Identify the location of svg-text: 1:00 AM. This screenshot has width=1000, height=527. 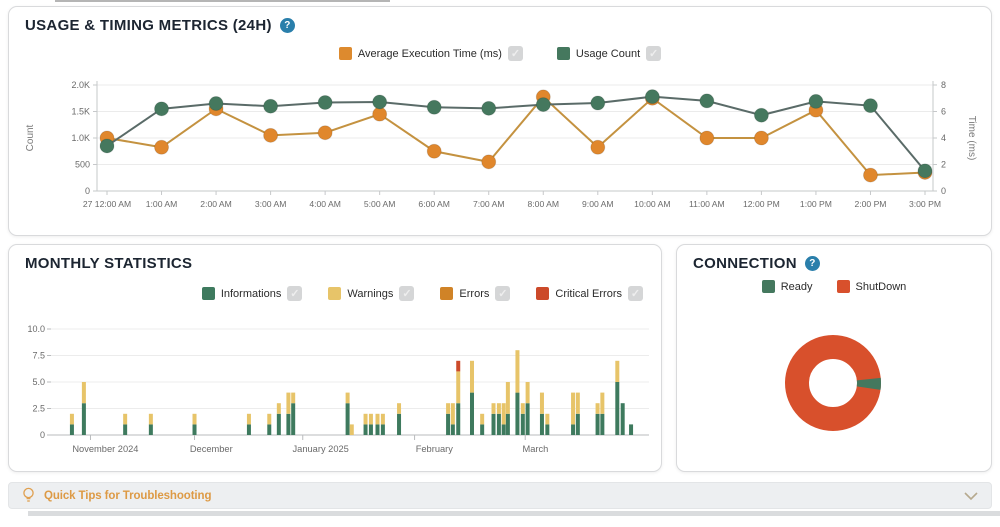
(162, 204).